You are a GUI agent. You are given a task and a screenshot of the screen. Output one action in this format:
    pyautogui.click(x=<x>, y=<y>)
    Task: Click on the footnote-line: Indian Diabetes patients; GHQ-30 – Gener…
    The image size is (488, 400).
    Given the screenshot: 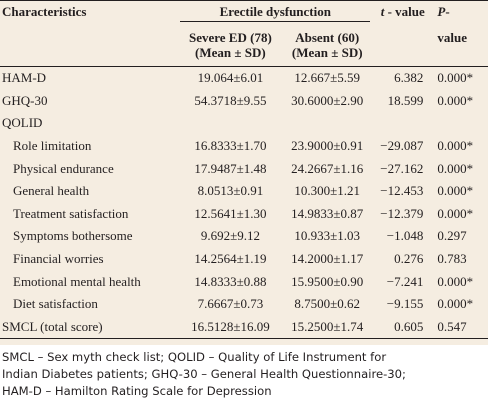 What is the action you would take?
    pyautogui.click(x=204, y=374)
    